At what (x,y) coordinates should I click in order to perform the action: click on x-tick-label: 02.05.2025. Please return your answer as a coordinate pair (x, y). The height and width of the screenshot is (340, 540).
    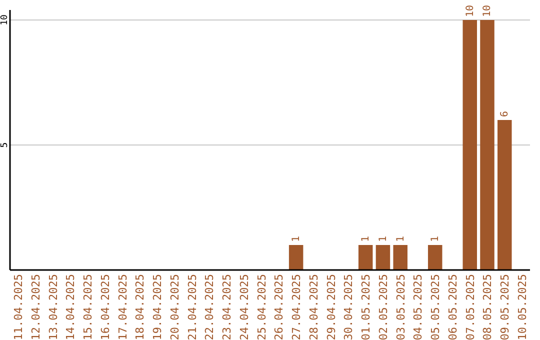
    Looking at the image, I should click on (383, 307).